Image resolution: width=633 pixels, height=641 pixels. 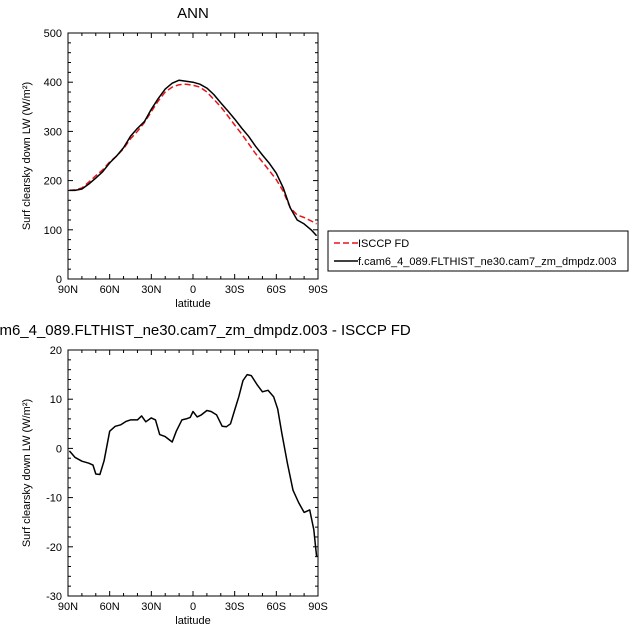 I want to click on y-tick-label: -10, so click(x=54, y=499).